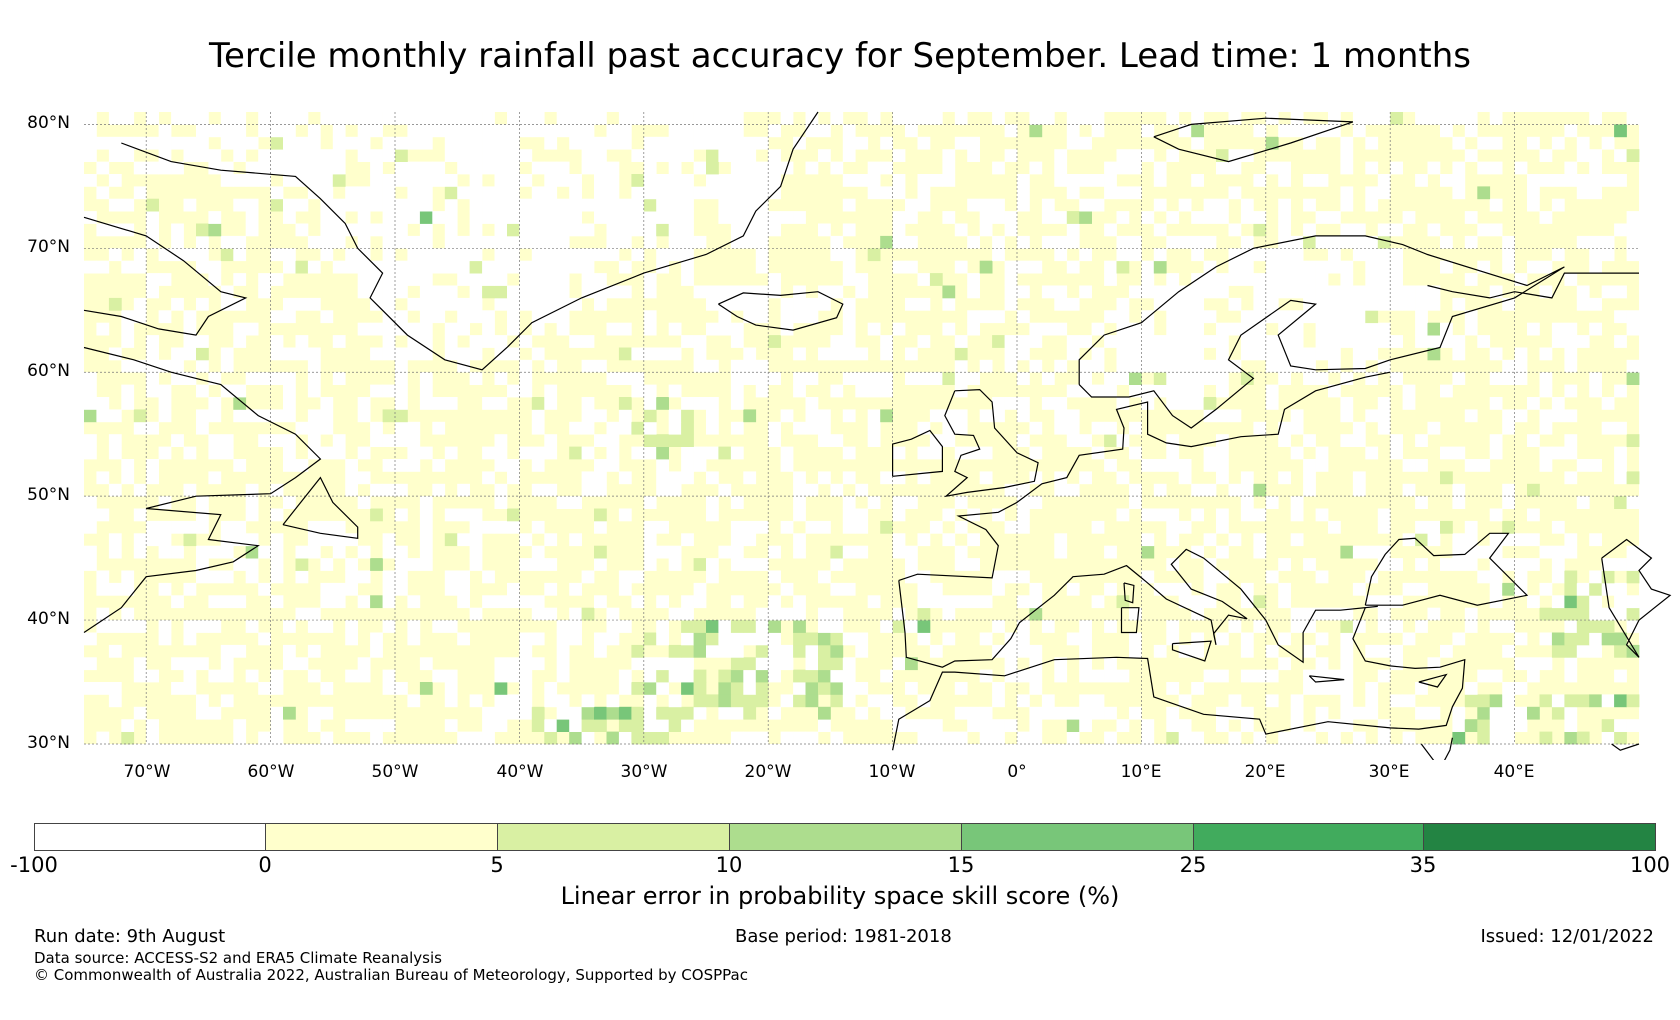  What do you see at coordinates (48, 123) in the screenshot?
I see `lat-label-80n: 80°N` at bounding box center [48, 123].